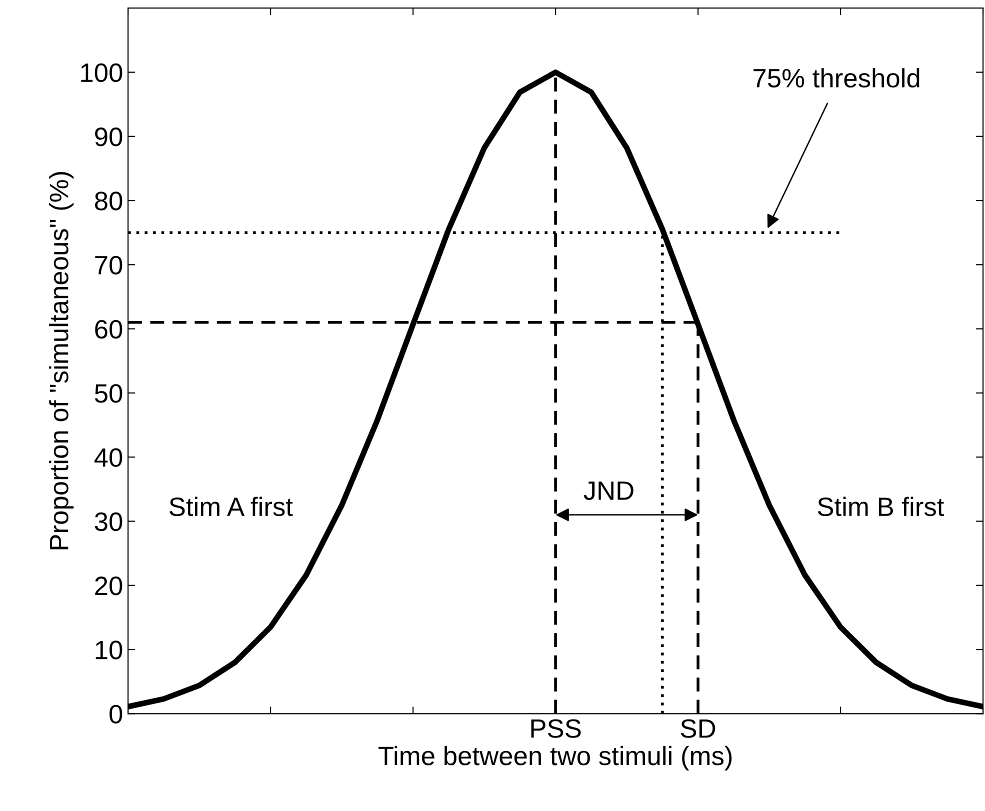  I want to click on y-tick-label: 10, so click(109, 650).